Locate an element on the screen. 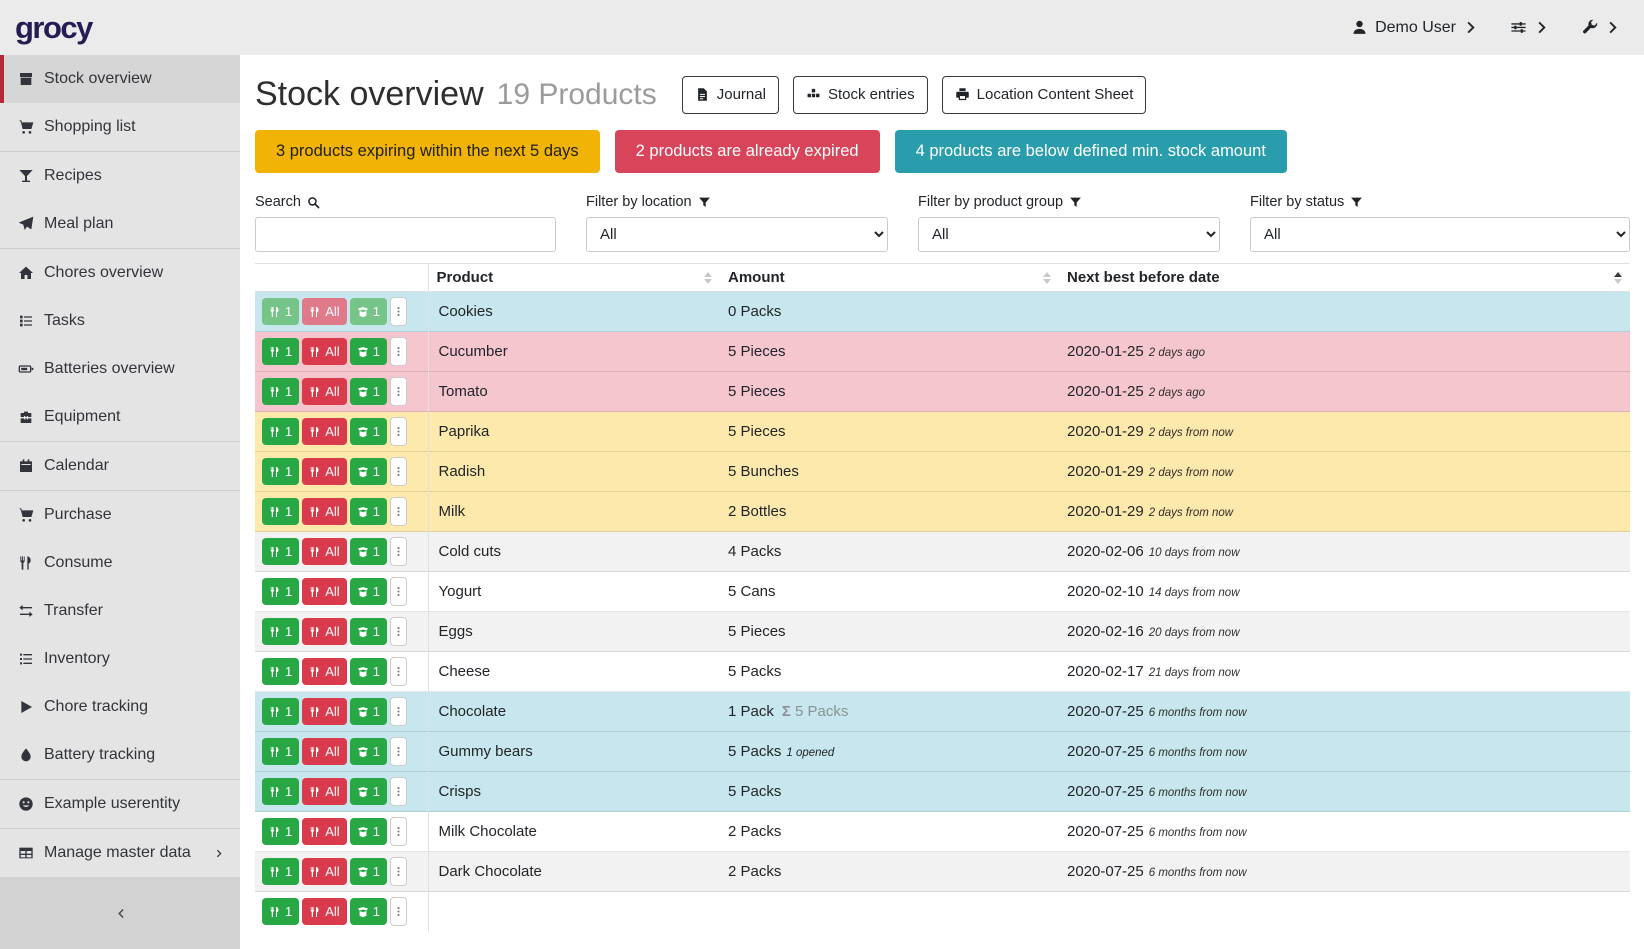  sidebar-item-chore-tracking: Chore tracking is located at coordinates (120, 707).